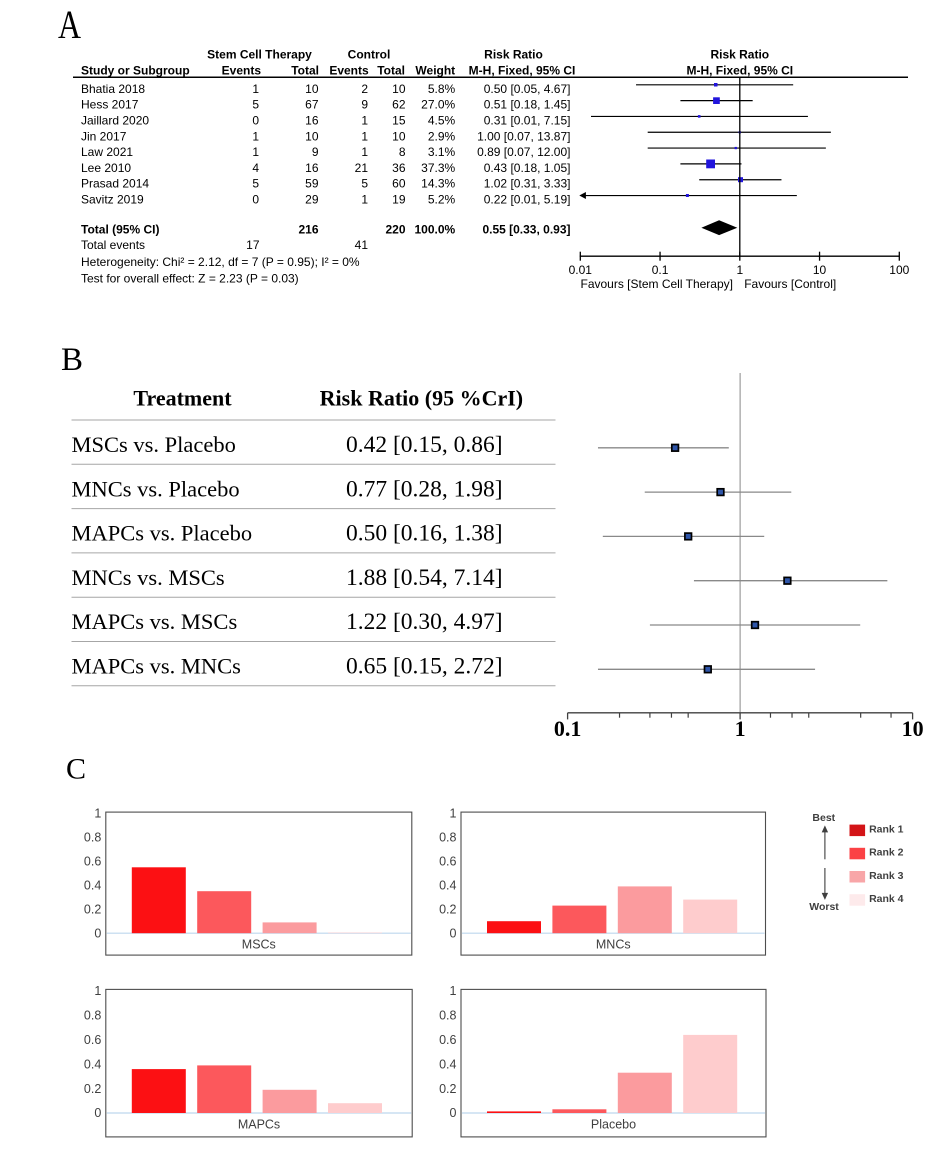  Describe the element at coordinates (110, 105) in the screenshot. I see `svg-text: Hess 2017` at that location.